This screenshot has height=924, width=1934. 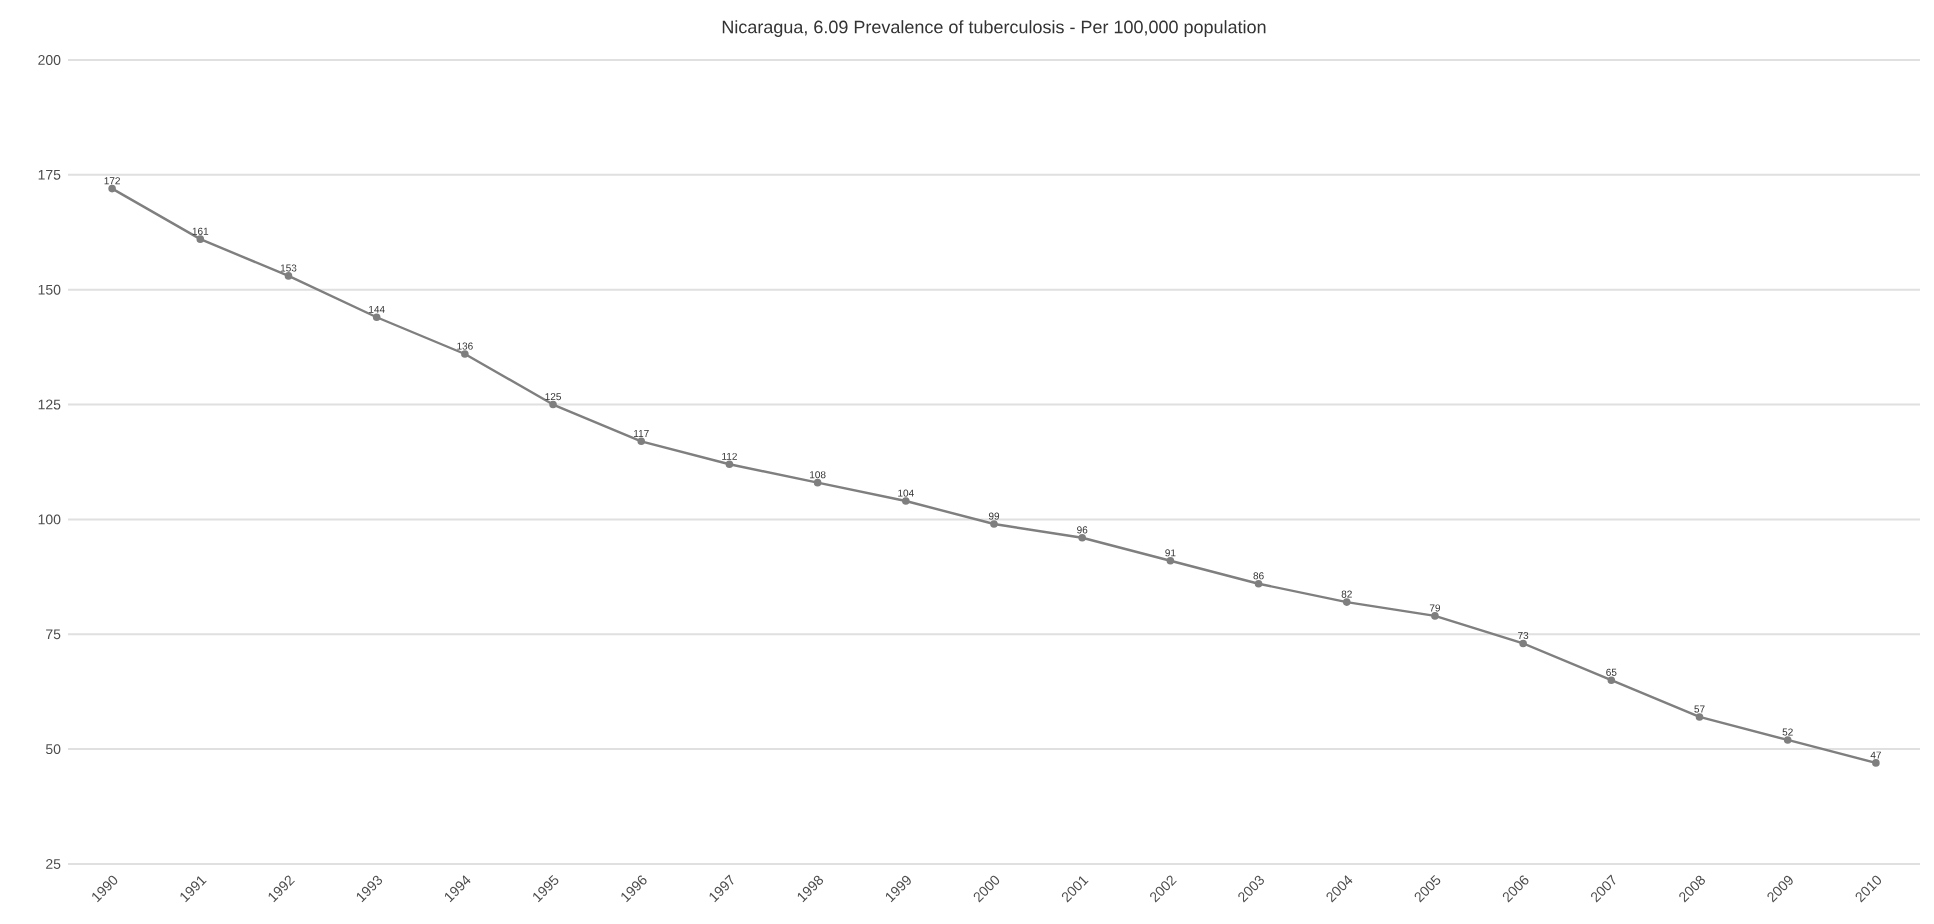 I want to click on chart-title: Nicaragua, 6.09 Prevalence of tuberculosis - Per 100,000 population, so click(x=994, y=28).